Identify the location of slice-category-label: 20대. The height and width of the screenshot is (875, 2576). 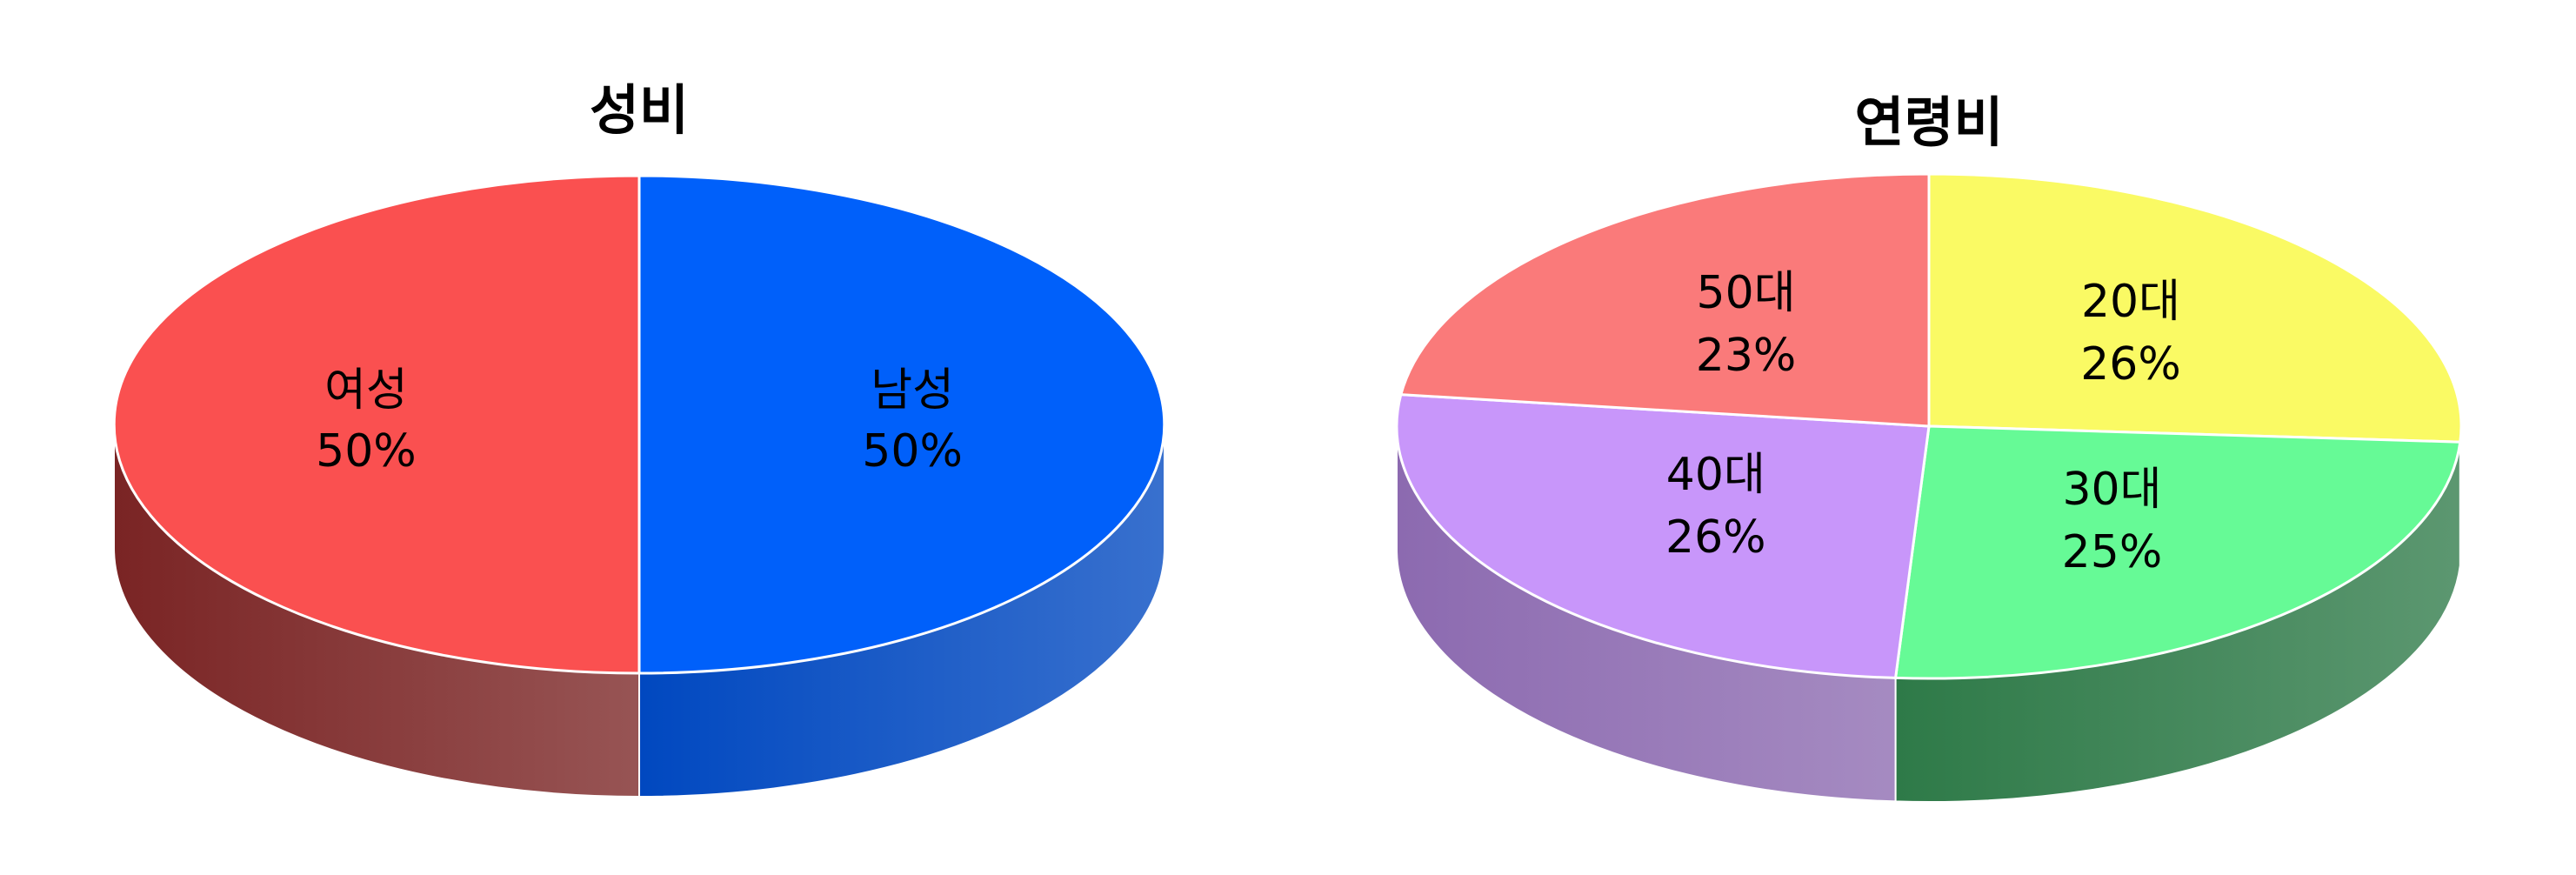
(2130, 302).